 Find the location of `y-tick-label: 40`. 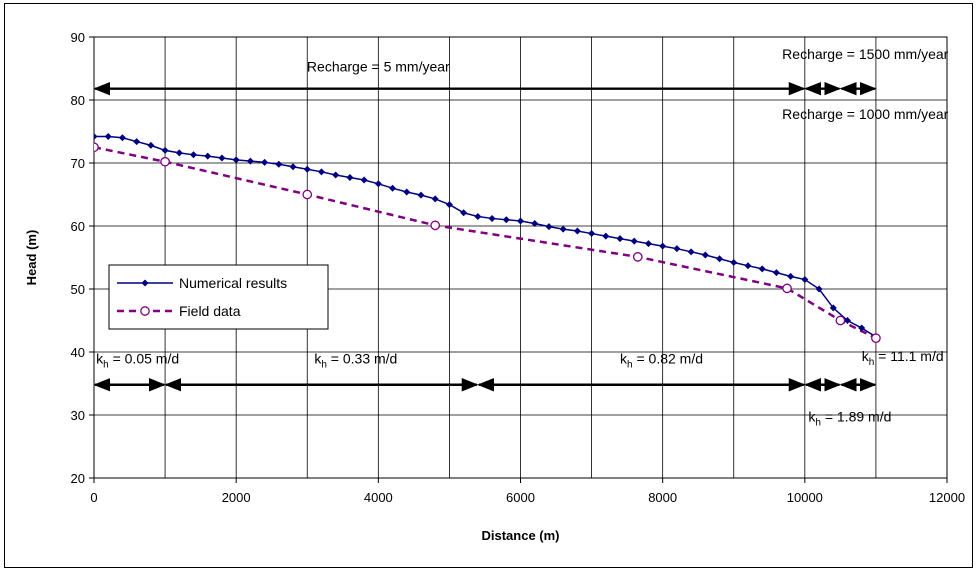

y-tick-label: 40 is located at coordinates (78, 352).